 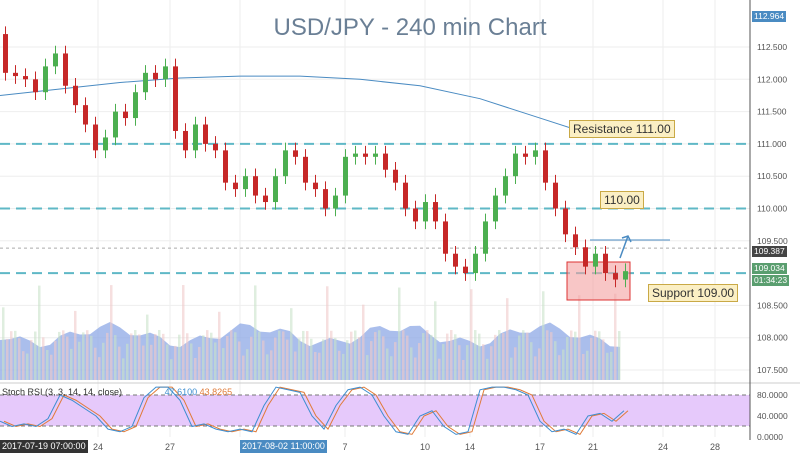 What do you see at coordinates (622, 200) in the screenshot?
I see `level-110-label: 110.00` at bounding box center [622, 200].